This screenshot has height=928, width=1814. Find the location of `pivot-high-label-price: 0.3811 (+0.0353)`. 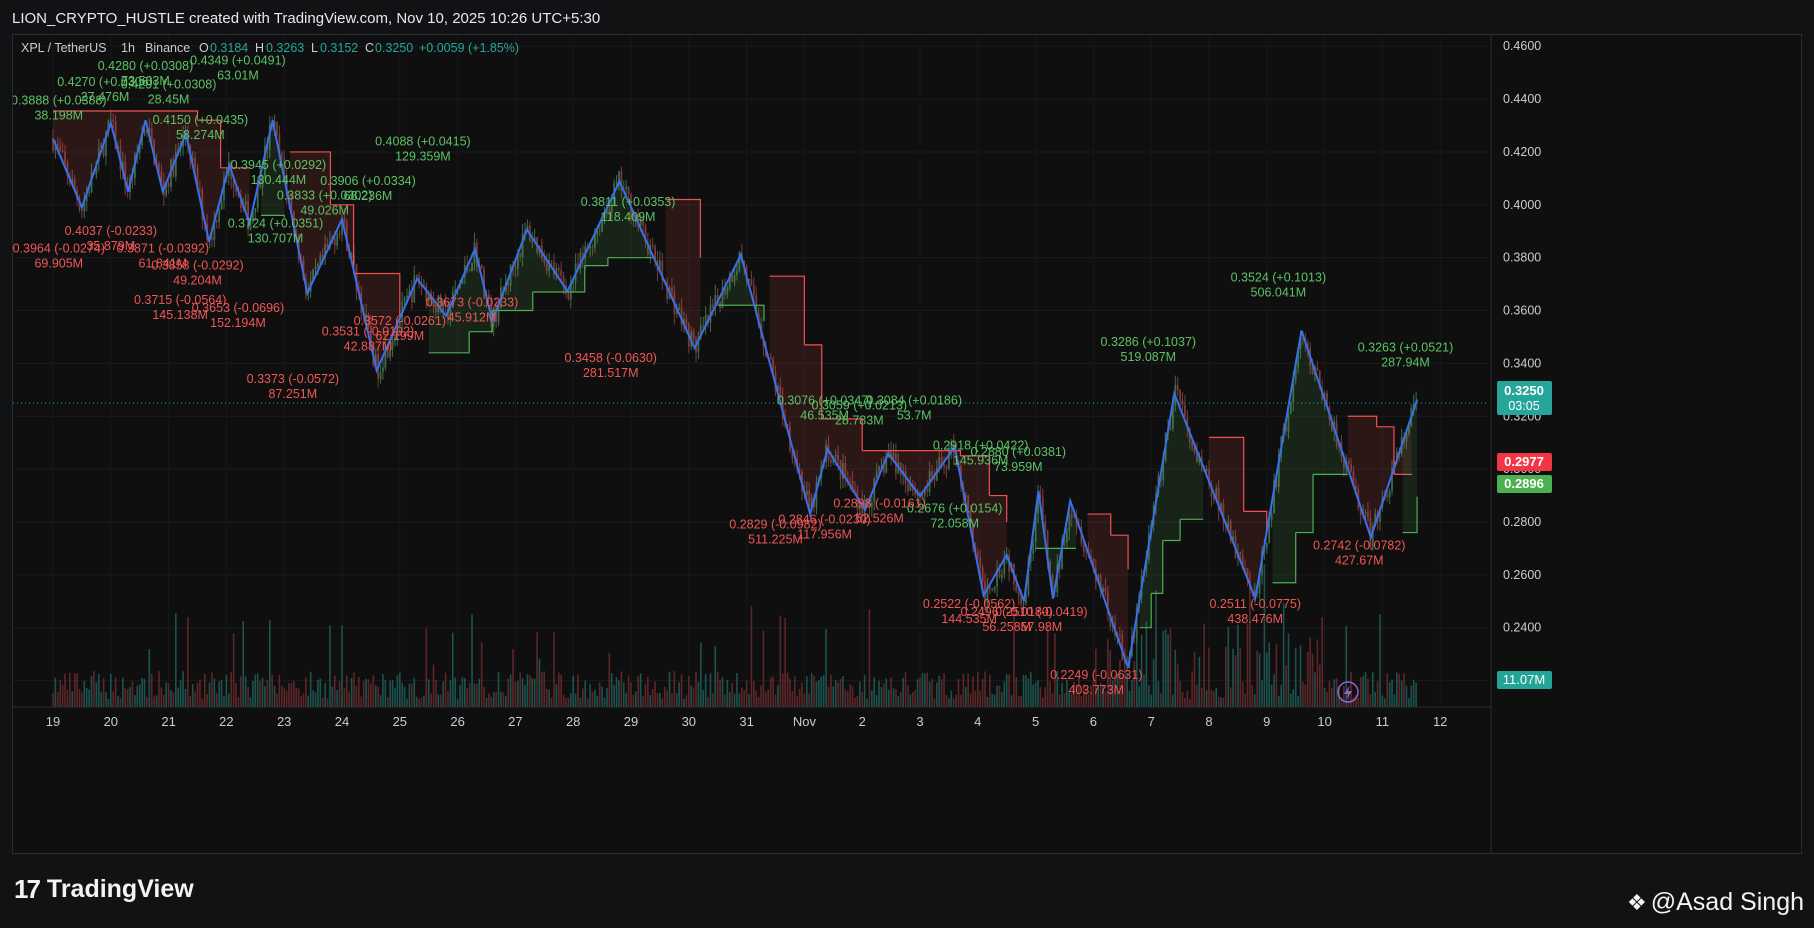

pivot-high-label-price: 0.3811 (+0.0353) is located at coordinates (628, 202).